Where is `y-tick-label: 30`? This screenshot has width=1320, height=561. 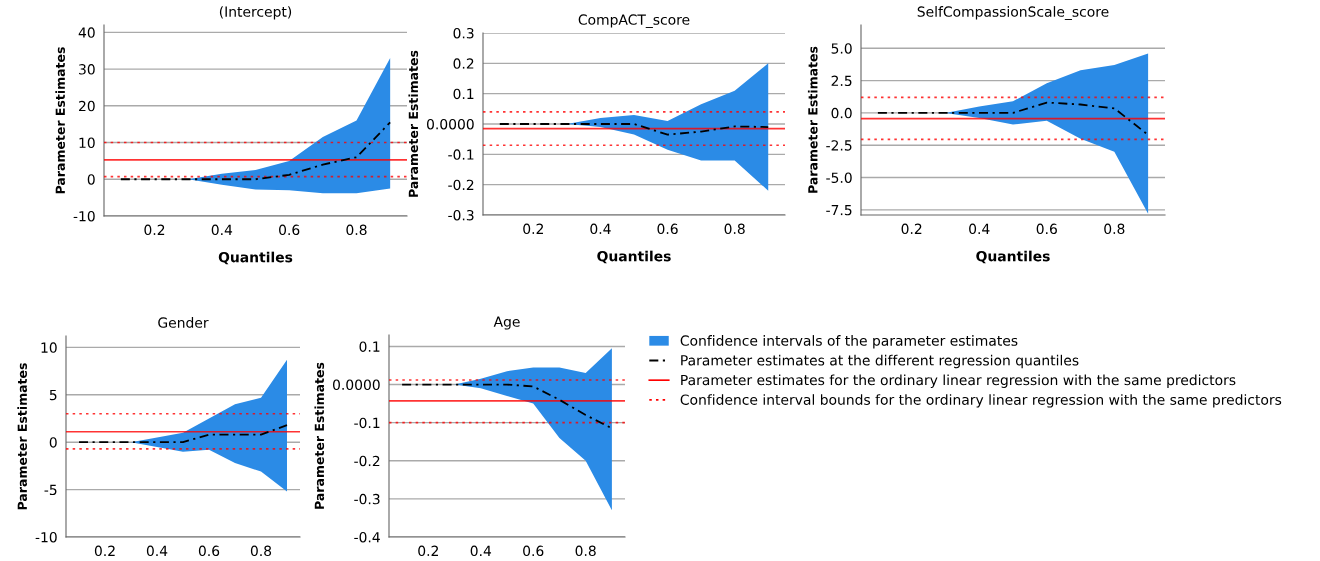 y-tick-label: 30 is located at coordinates (87, 69).